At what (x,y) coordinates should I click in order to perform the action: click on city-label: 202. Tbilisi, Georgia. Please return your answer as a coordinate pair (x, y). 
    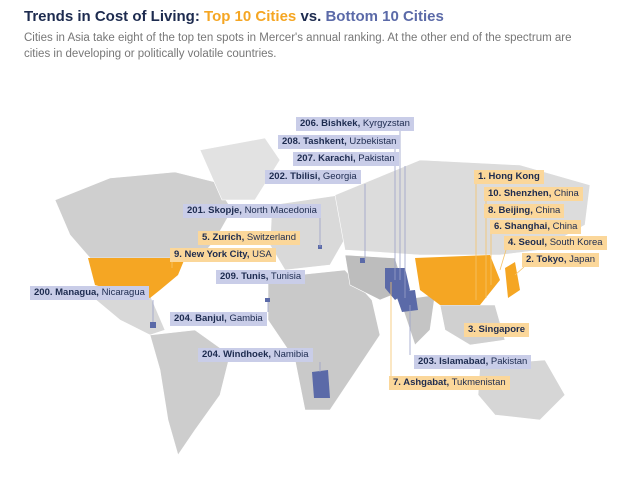
    Looking at the image, I should click on (313, 177).